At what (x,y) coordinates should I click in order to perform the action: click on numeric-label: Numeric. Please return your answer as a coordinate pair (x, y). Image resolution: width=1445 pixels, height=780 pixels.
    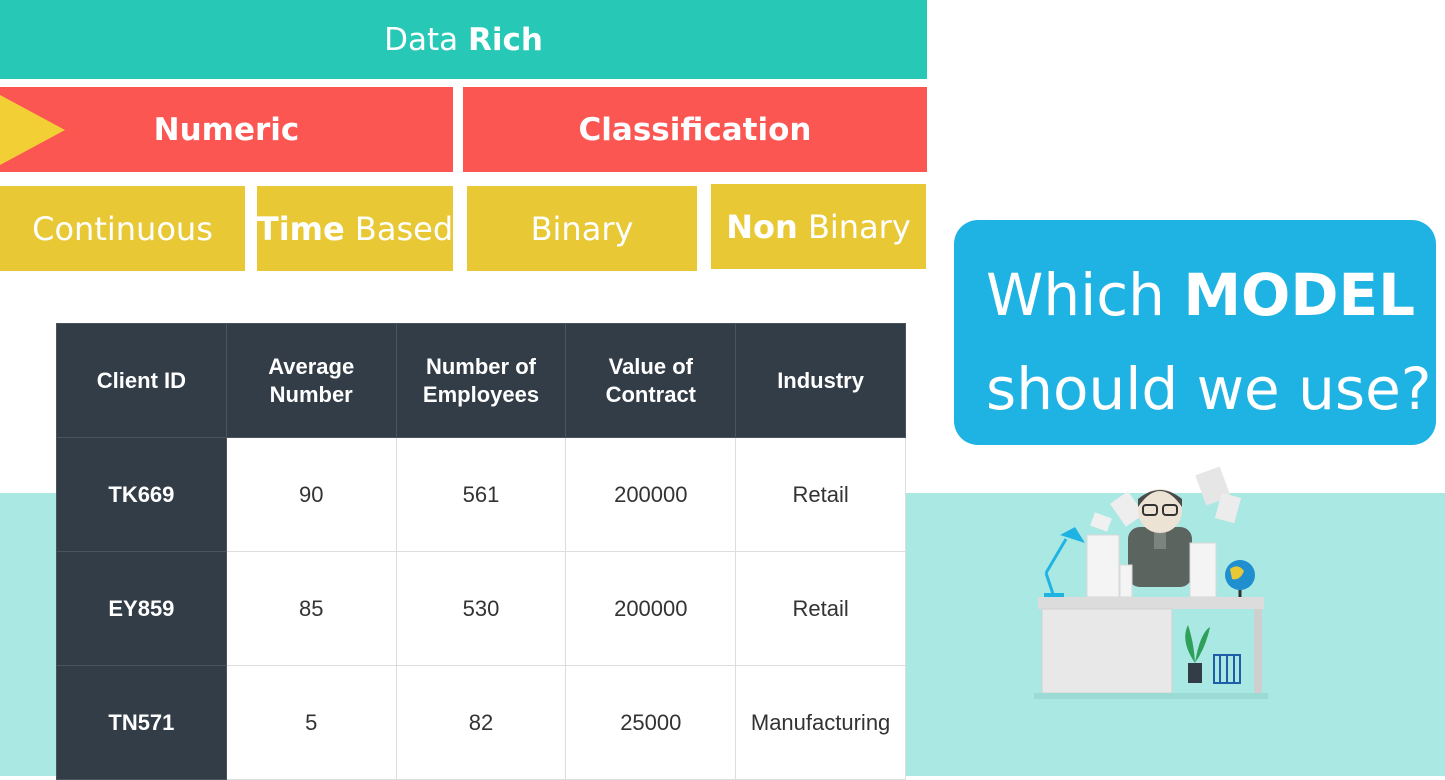
    Looking at the image, I should click on (226, 129).